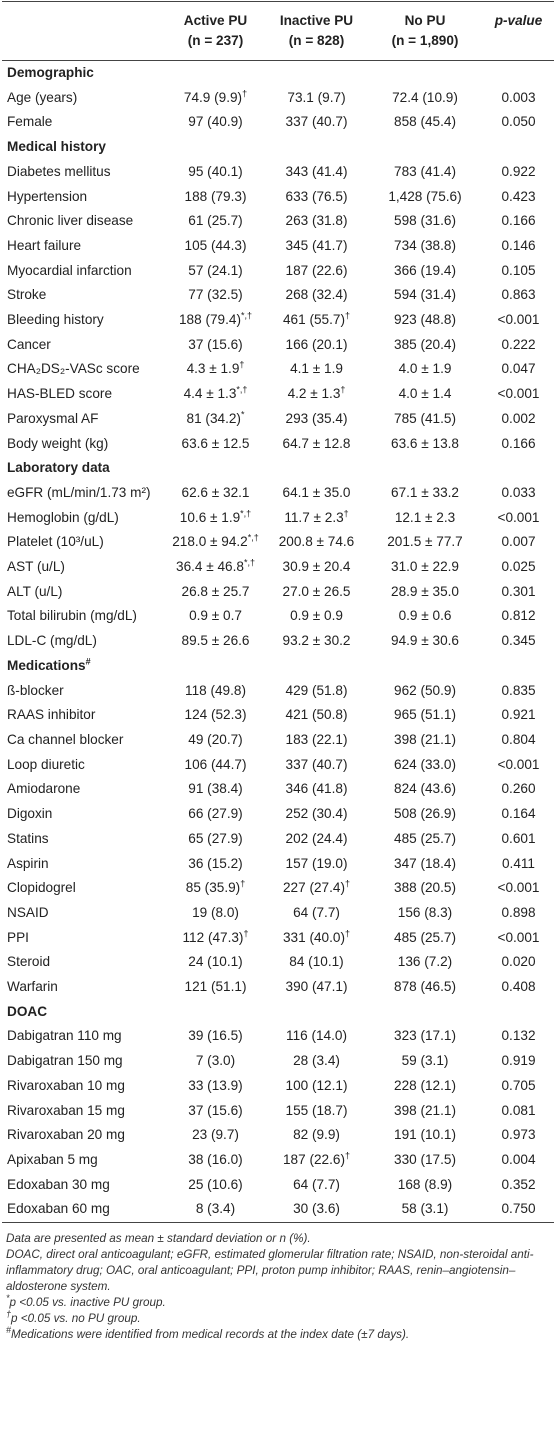 The height and width of the screenshot is (1452, 556). I want to click on cell: 39 (16.5), so click(215, 1036).